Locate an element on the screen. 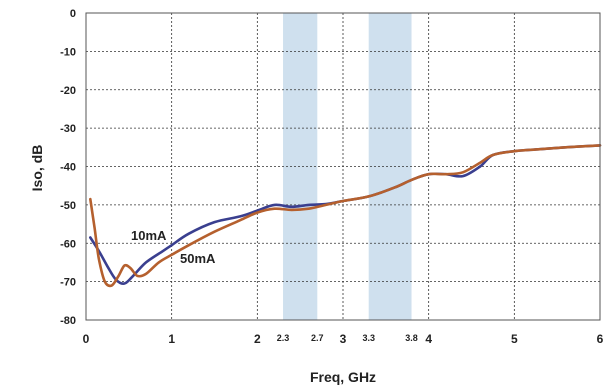  y-tick-label: -70 is located at coordinates (68, 283).